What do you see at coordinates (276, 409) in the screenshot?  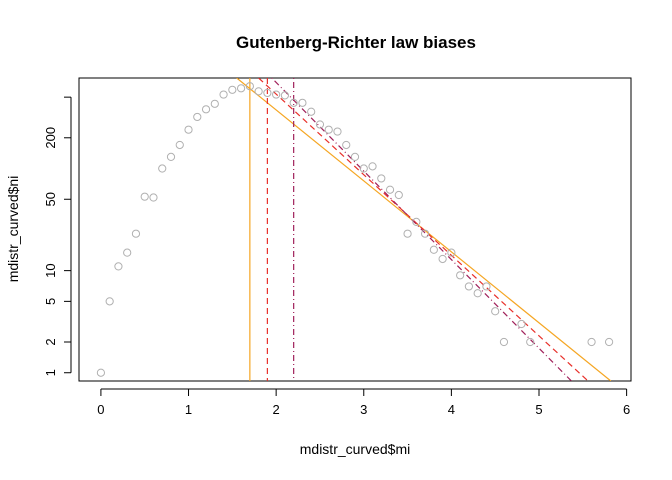 I see `x-tick-label: 2` at bounding box center [276, 409].